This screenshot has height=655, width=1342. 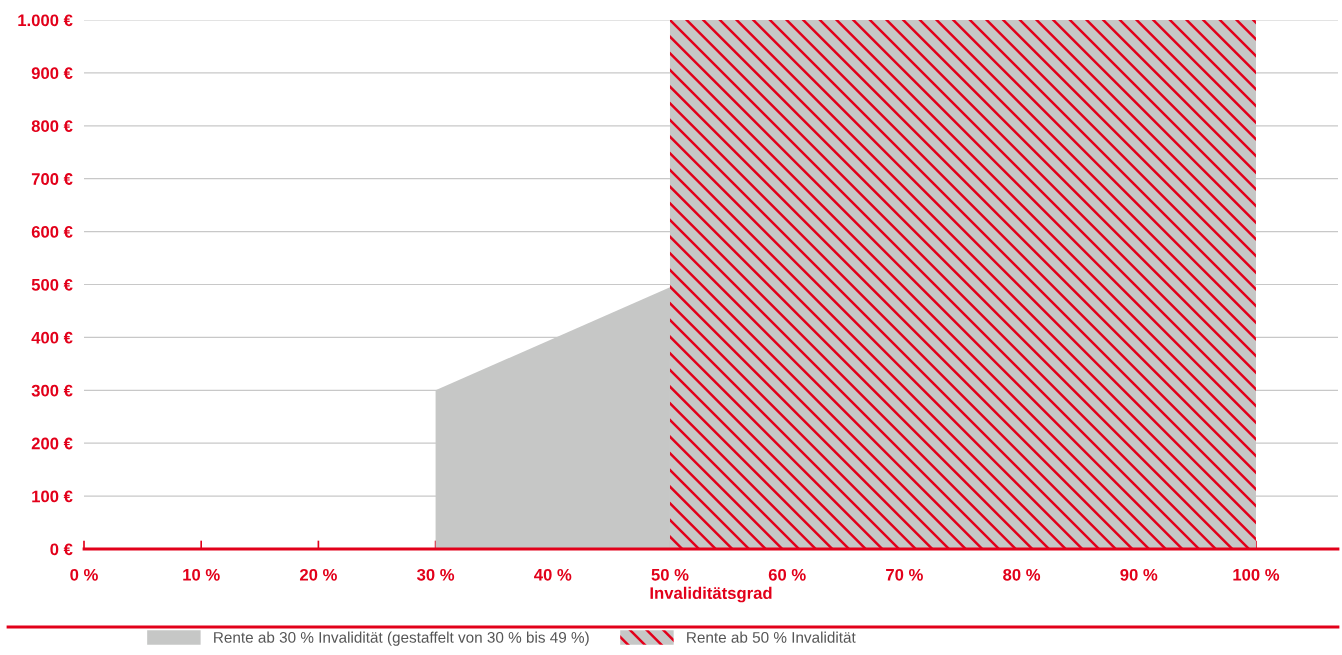 I want to click on y-tick-label: 0 €, so click(x=61, y=549).